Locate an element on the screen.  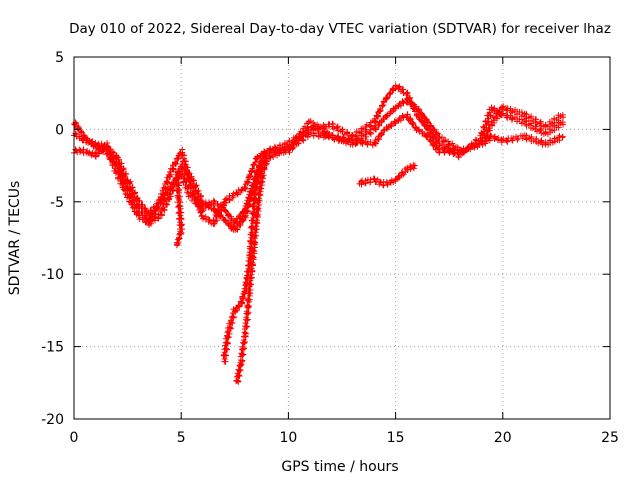
y-tick-label: -15 is located at coordinates (52, 348).